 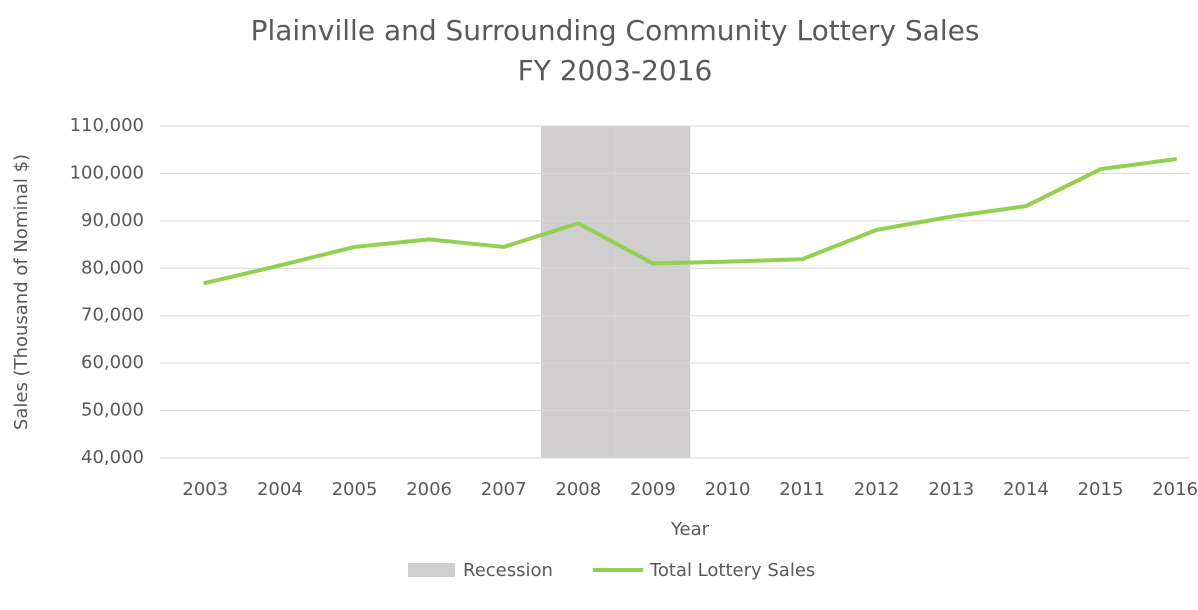 I want to click on x-tick-label: 2004, so click(x=280, y=489).